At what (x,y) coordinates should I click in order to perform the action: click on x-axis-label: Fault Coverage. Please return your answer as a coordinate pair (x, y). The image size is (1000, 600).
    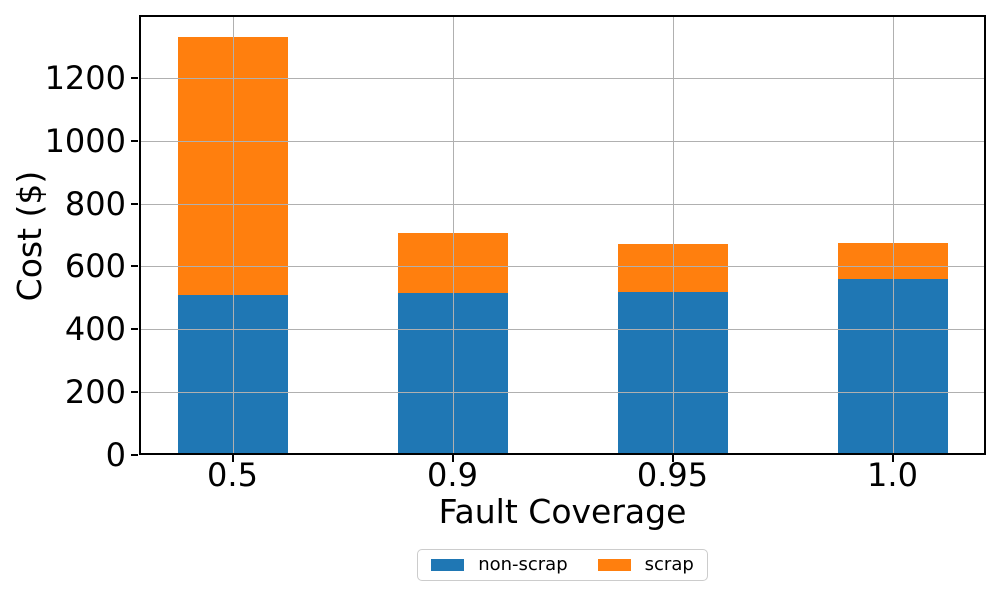
    Looking at the image, I should click on (562, 511).